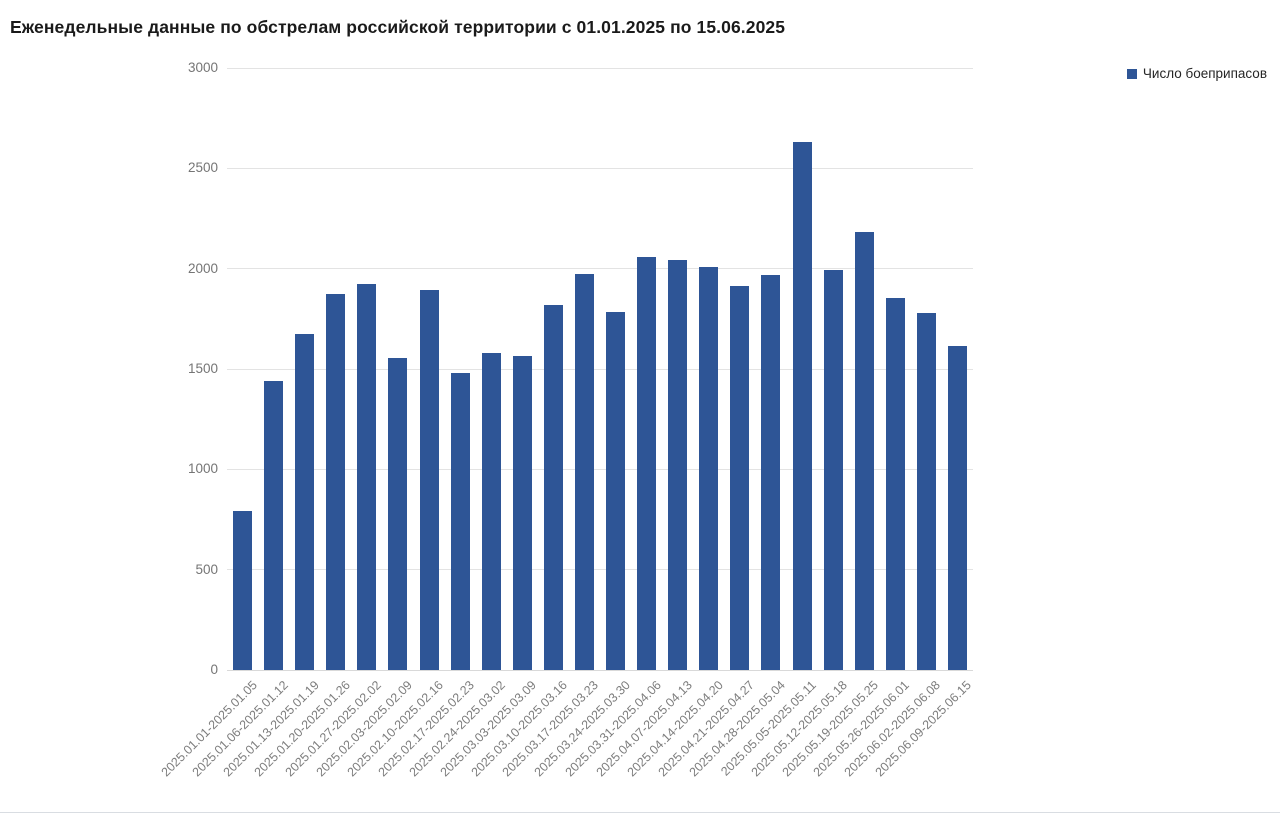 Image resolution: width=1280 pixels, height=815 pixels. Describe the element at coordinates (202, 368) in the screenshot. I see `y-tick-label: 1500` at that location.